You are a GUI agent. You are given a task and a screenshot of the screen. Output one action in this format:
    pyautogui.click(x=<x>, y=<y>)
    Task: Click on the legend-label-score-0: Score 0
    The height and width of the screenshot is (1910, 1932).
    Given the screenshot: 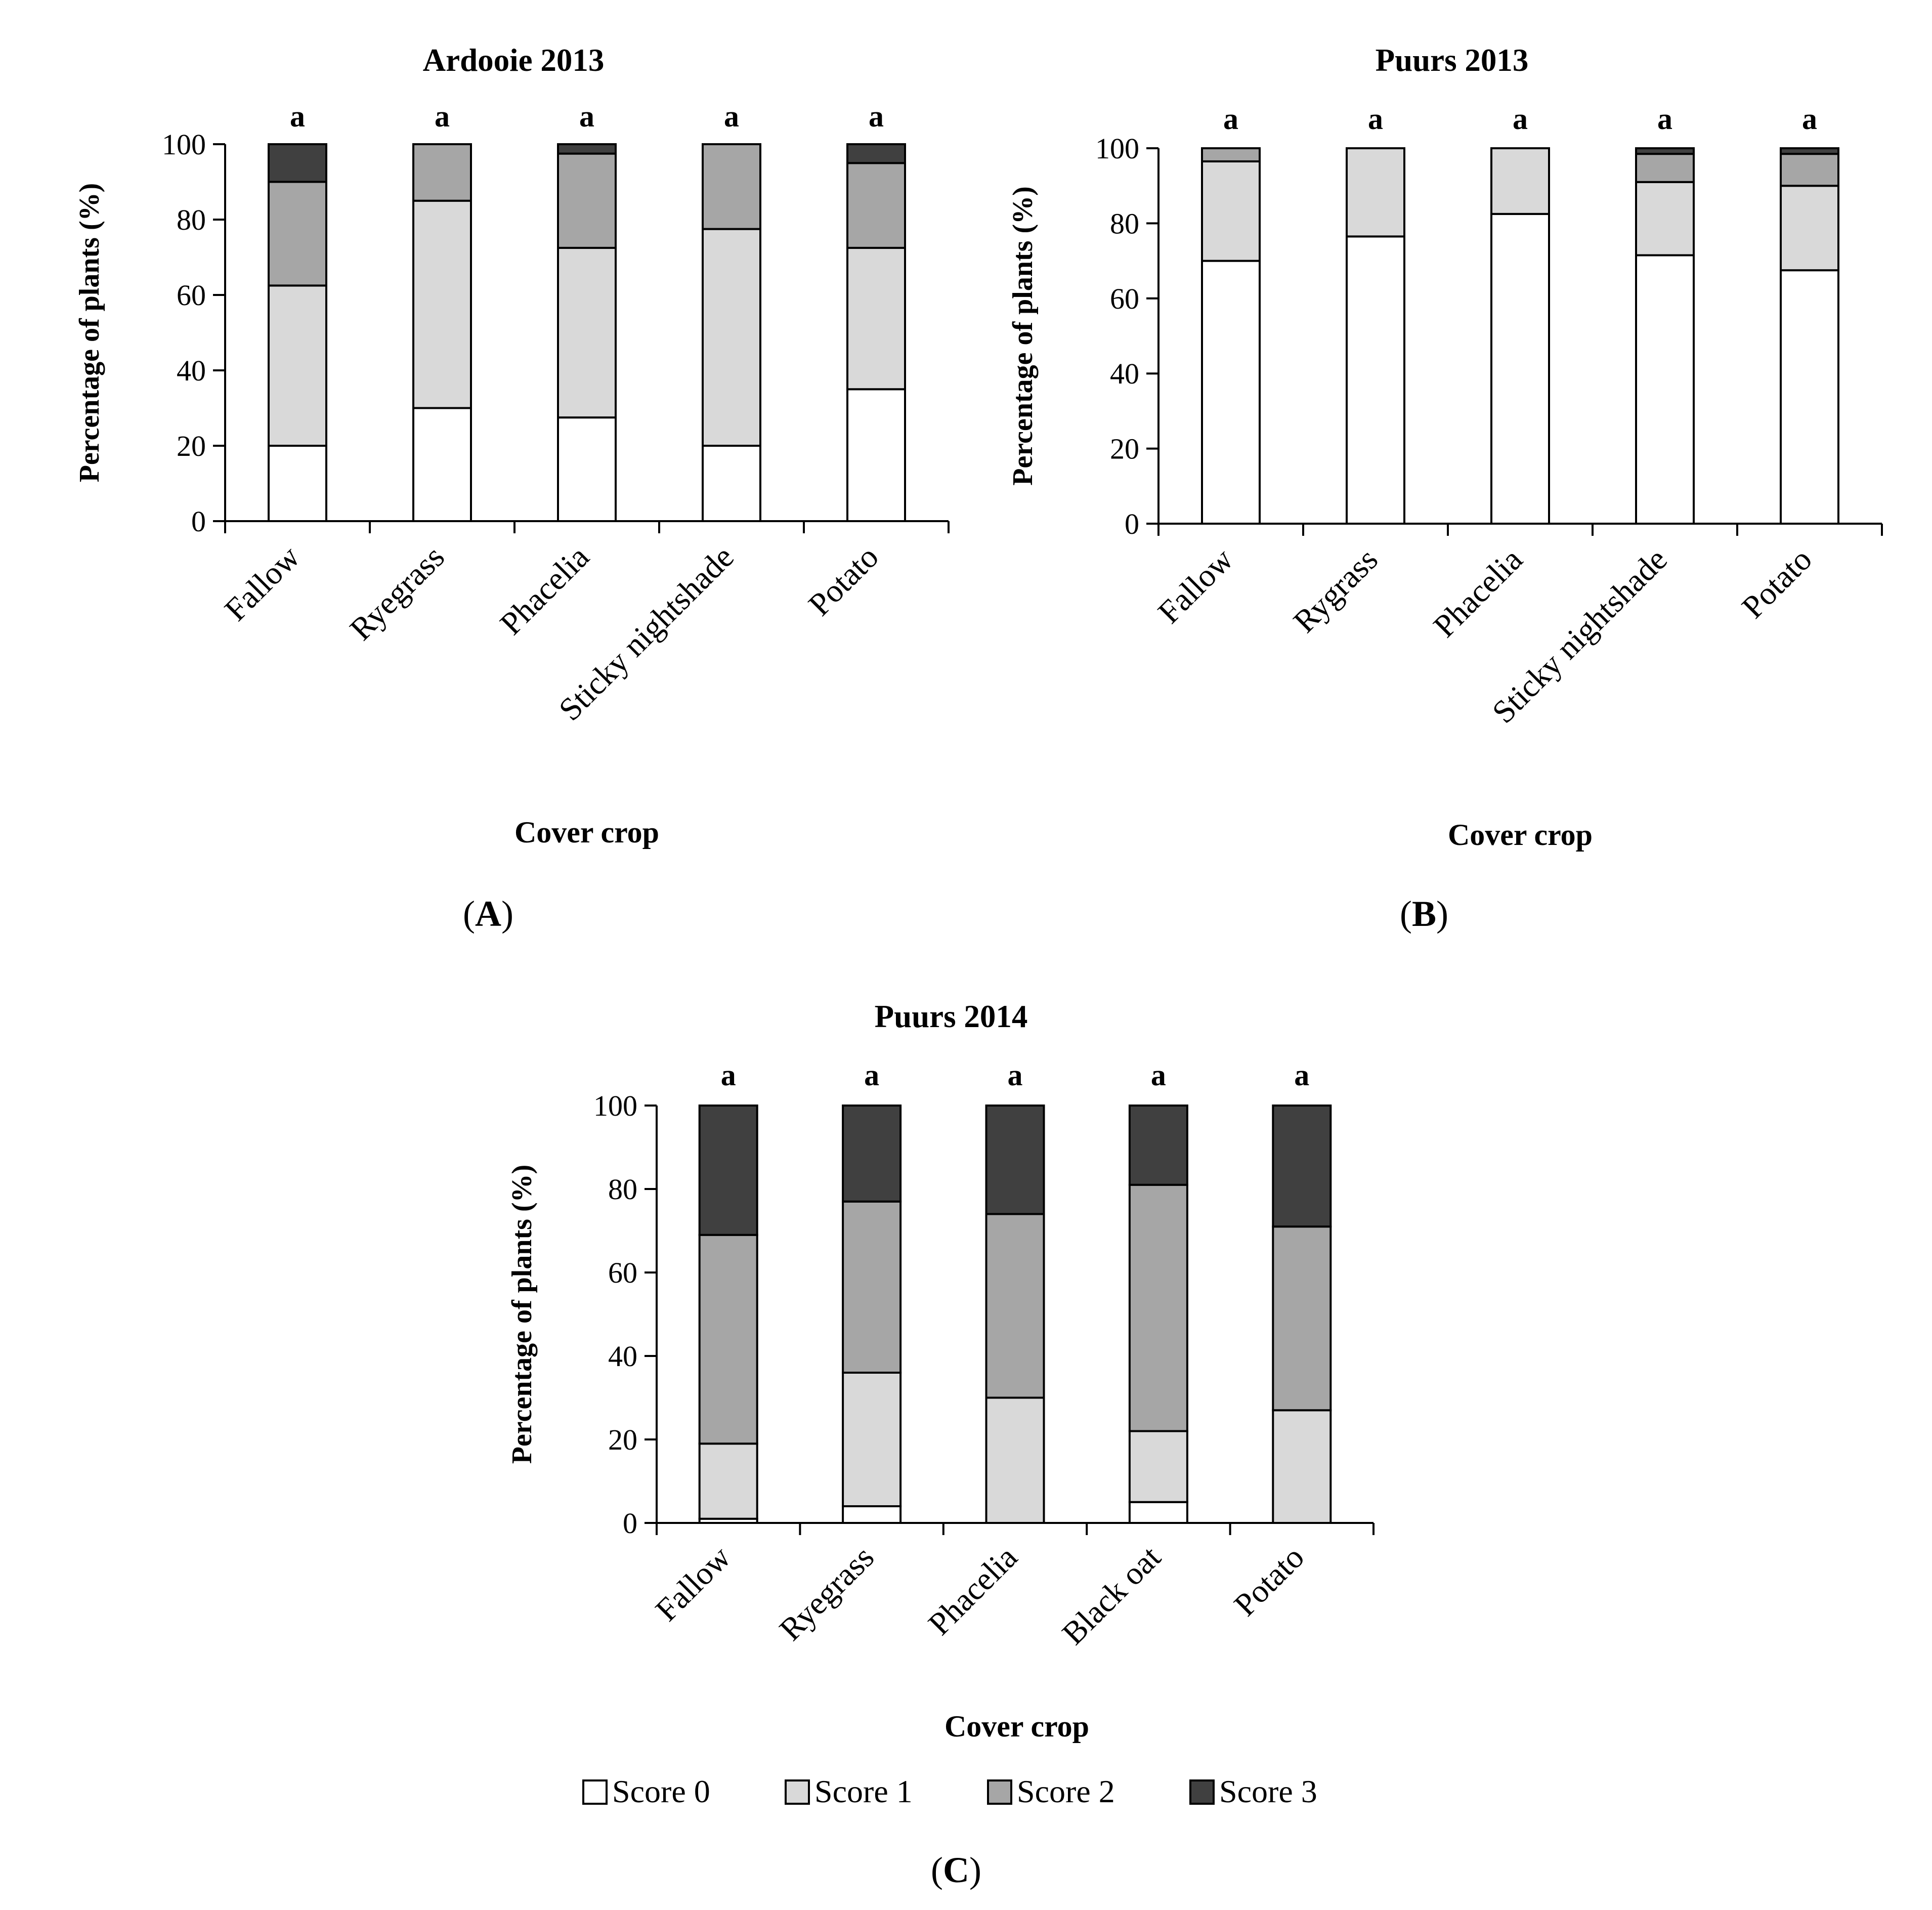 What is the action you would take?
    pyautogui.click(x=661, y=1791)
    